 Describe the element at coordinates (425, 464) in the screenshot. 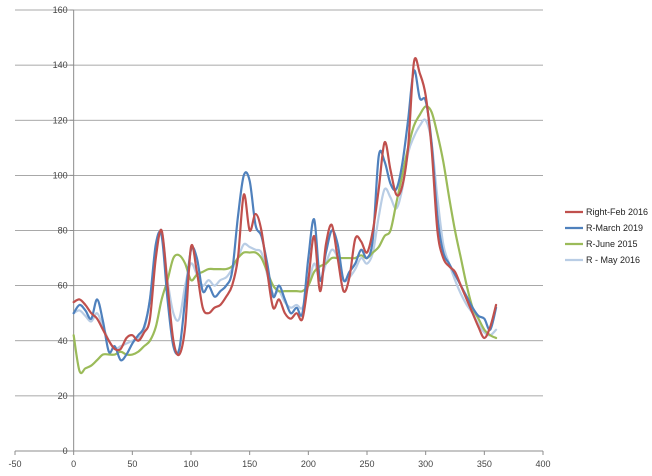

I see `x-tick-label: 300` at that location.